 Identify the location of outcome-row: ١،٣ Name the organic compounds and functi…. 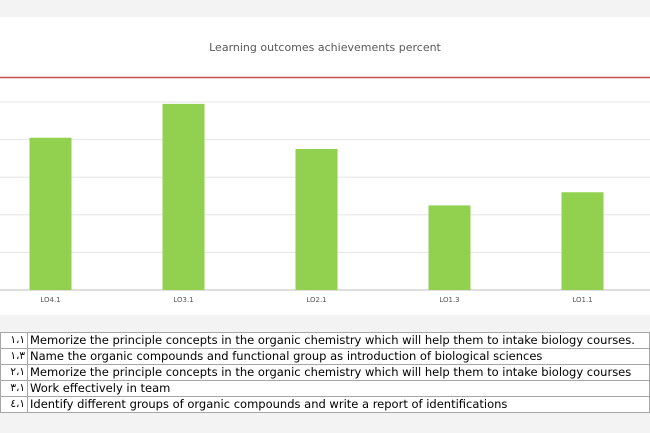
(325, 356).